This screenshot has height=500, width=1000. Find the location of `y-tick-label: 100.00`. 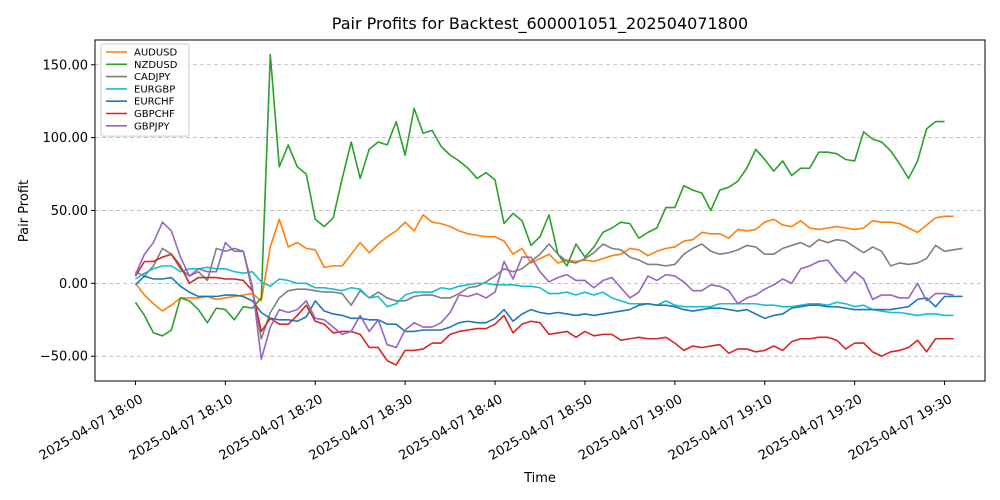

y-tick-label: 100.00 is located at coordinates (66, 138).